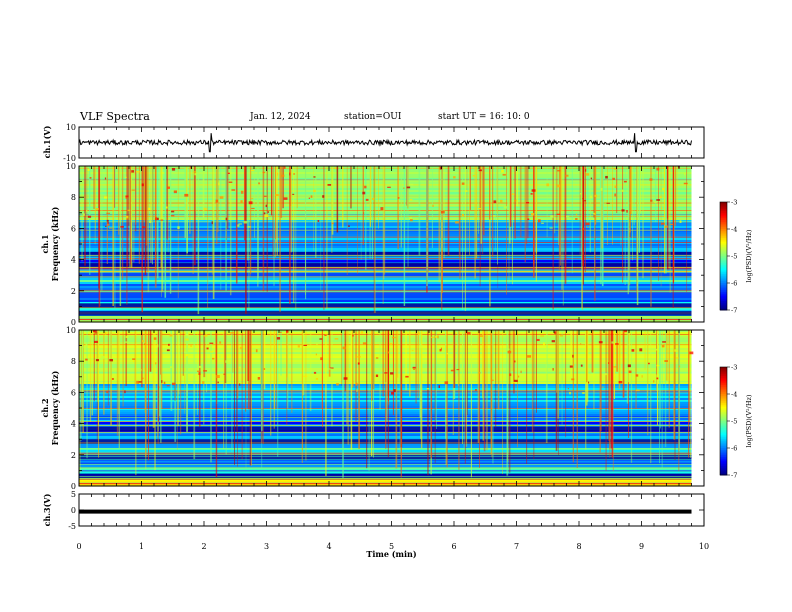 The height and width of the screenshot is (612, 792). I want to click on colorbar-ch1-tick-label: -5, so click(734, 257).